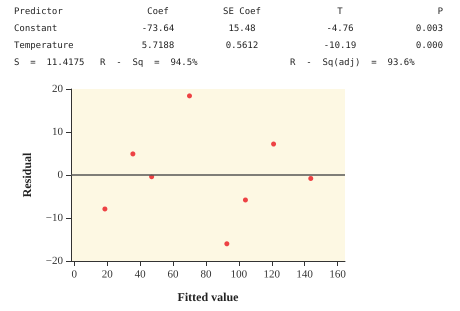 Image resolution: width=460 pixels, height=311 pixels. I want to click on x-tick-label: 80, so click(206, 274).